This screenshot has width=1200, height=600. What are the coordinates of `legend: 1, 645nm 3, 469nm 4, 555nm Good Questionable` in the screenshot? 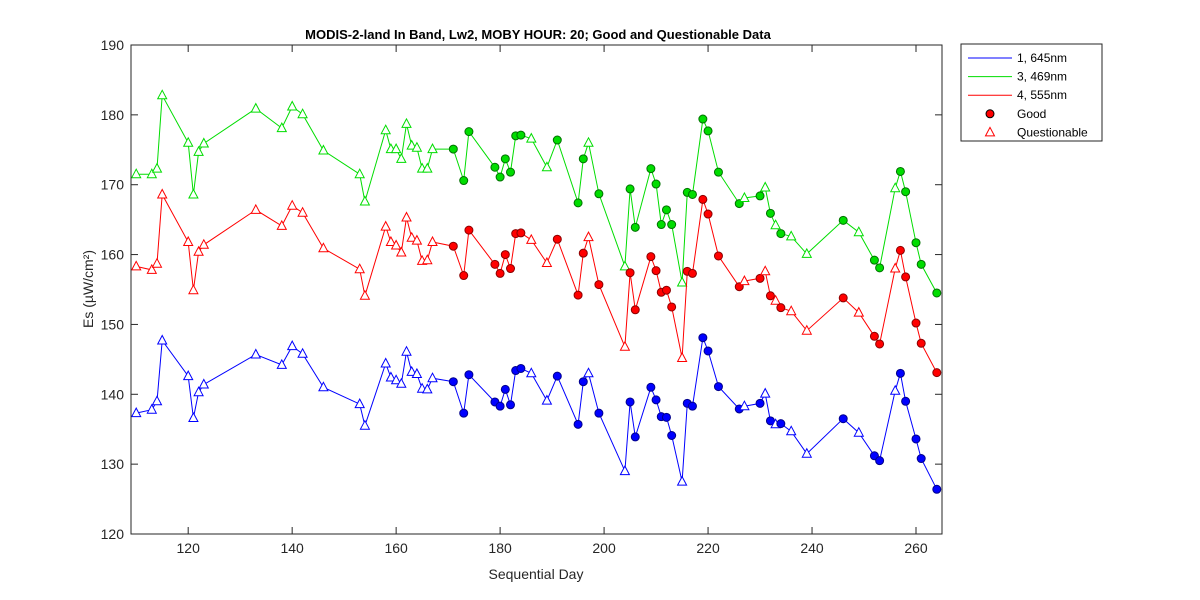 It's located at (1031, 92).